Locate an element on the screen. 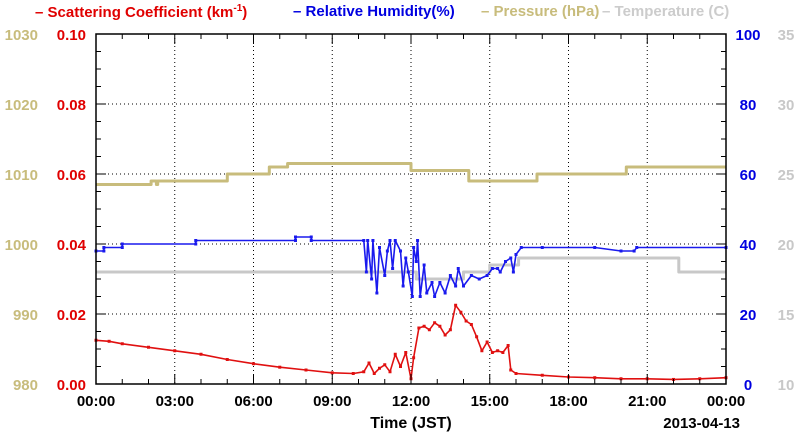 This screenshot has height=434, width=800. y-tick-label-scattering: 0.08 is located at coordinates (71, 105).